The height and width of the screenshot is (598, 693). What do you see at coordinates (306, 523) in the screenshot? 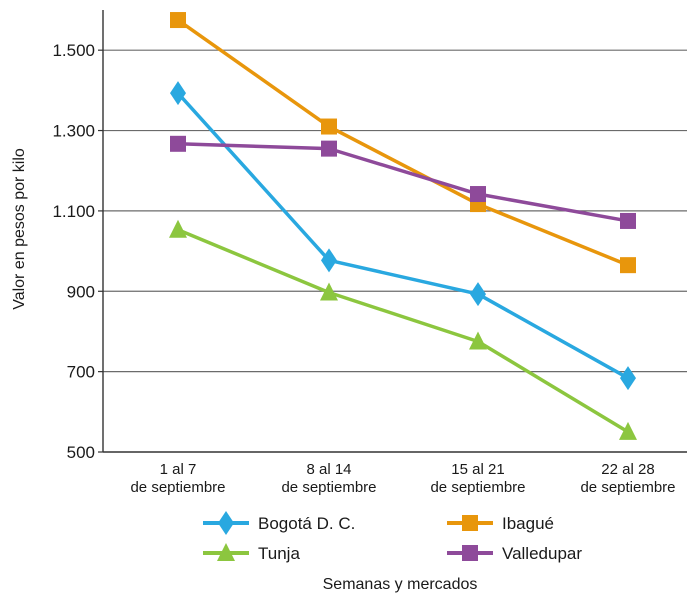
I see `legend-label: Bogotá D. C.` at bounding box center [306, 523].